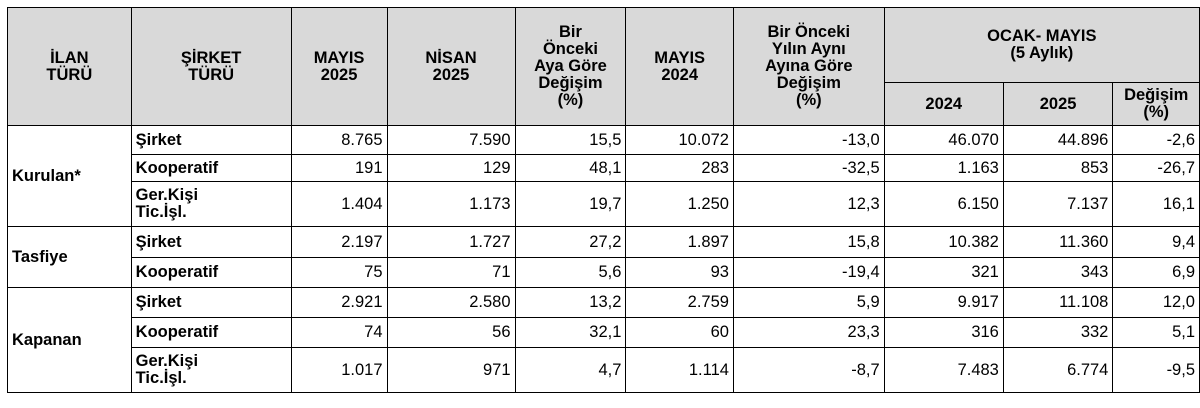 The height and width of the screenshot is (408, 1200). Describe the element at coordinates (1156, 242) in the screenshot. I see `cell-degisim: 9,4` at that location.